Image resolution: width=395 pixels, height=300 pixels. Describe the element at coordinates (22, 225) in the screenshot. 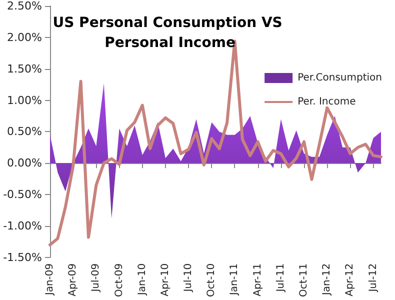

I see `y-tick-label: -1.00%` at that location.